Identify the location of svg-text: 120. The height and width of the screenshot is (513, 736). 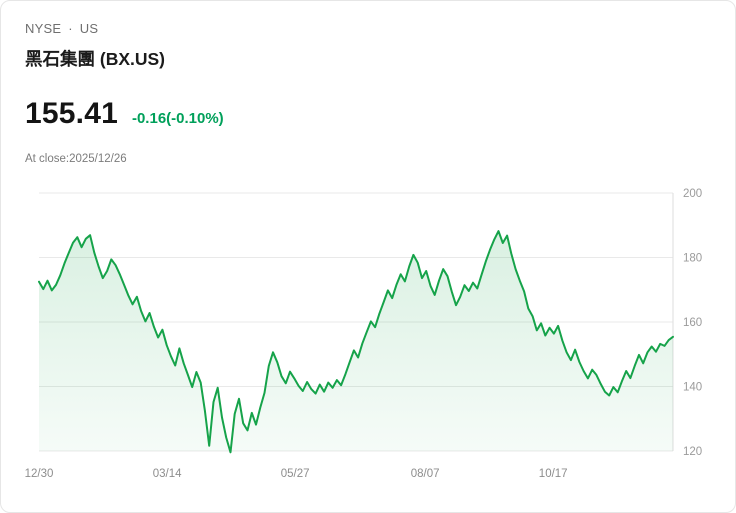
(692, 452).